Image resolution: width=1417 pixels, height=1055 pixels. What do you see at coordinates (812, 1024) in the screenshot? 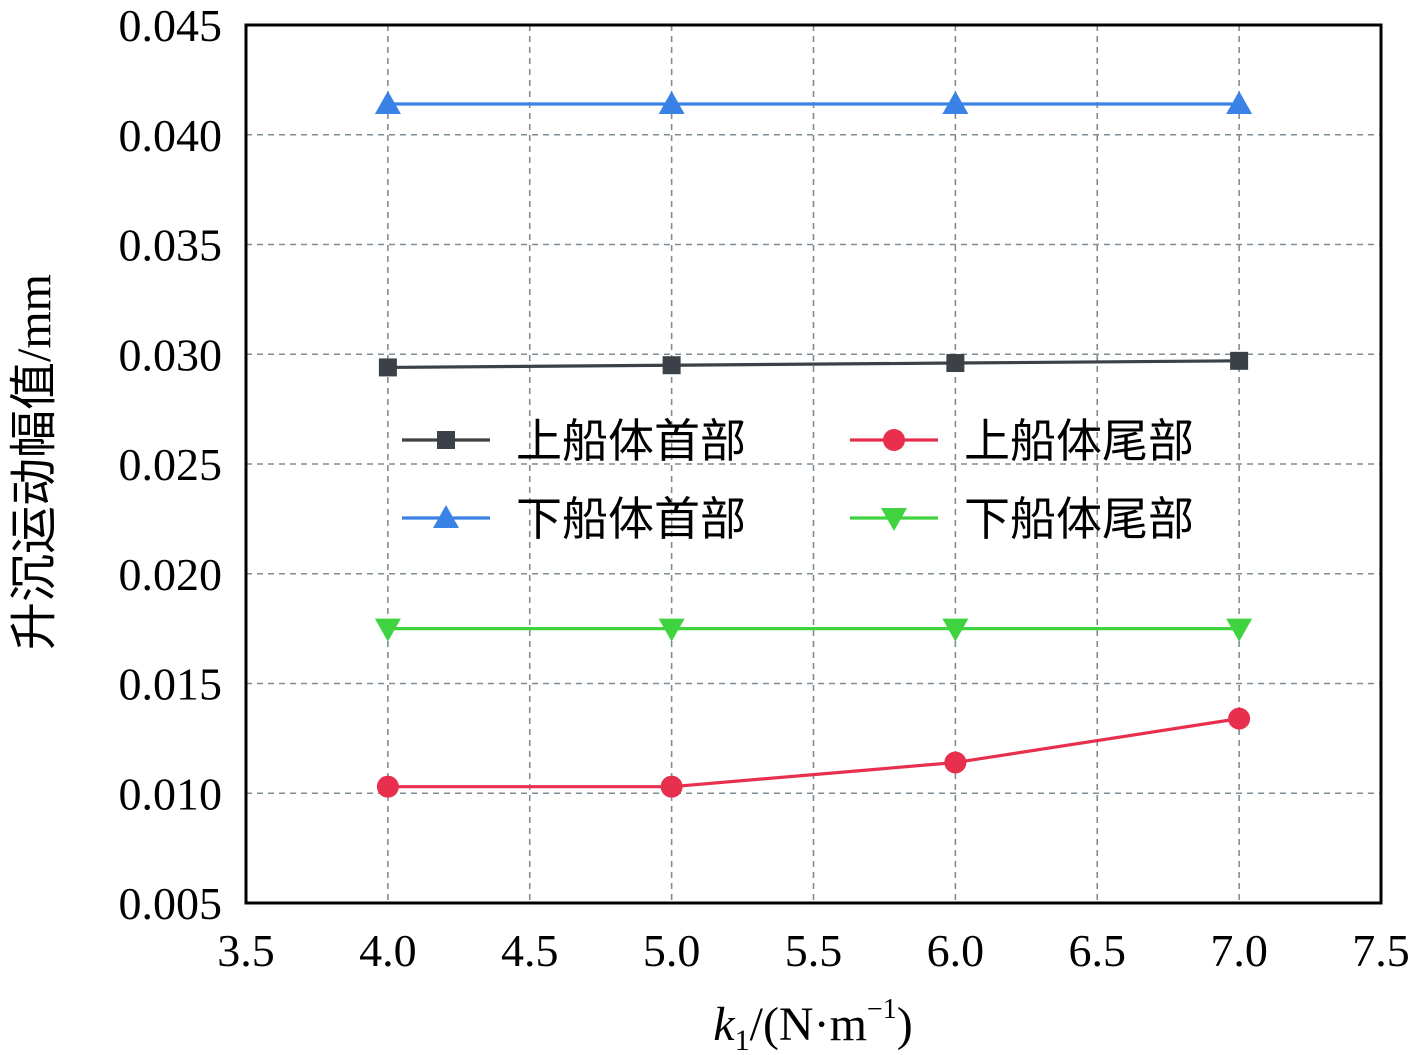
I see `x-axis-label: k1/(N·m−1)` at bounding box center [812, 1024].